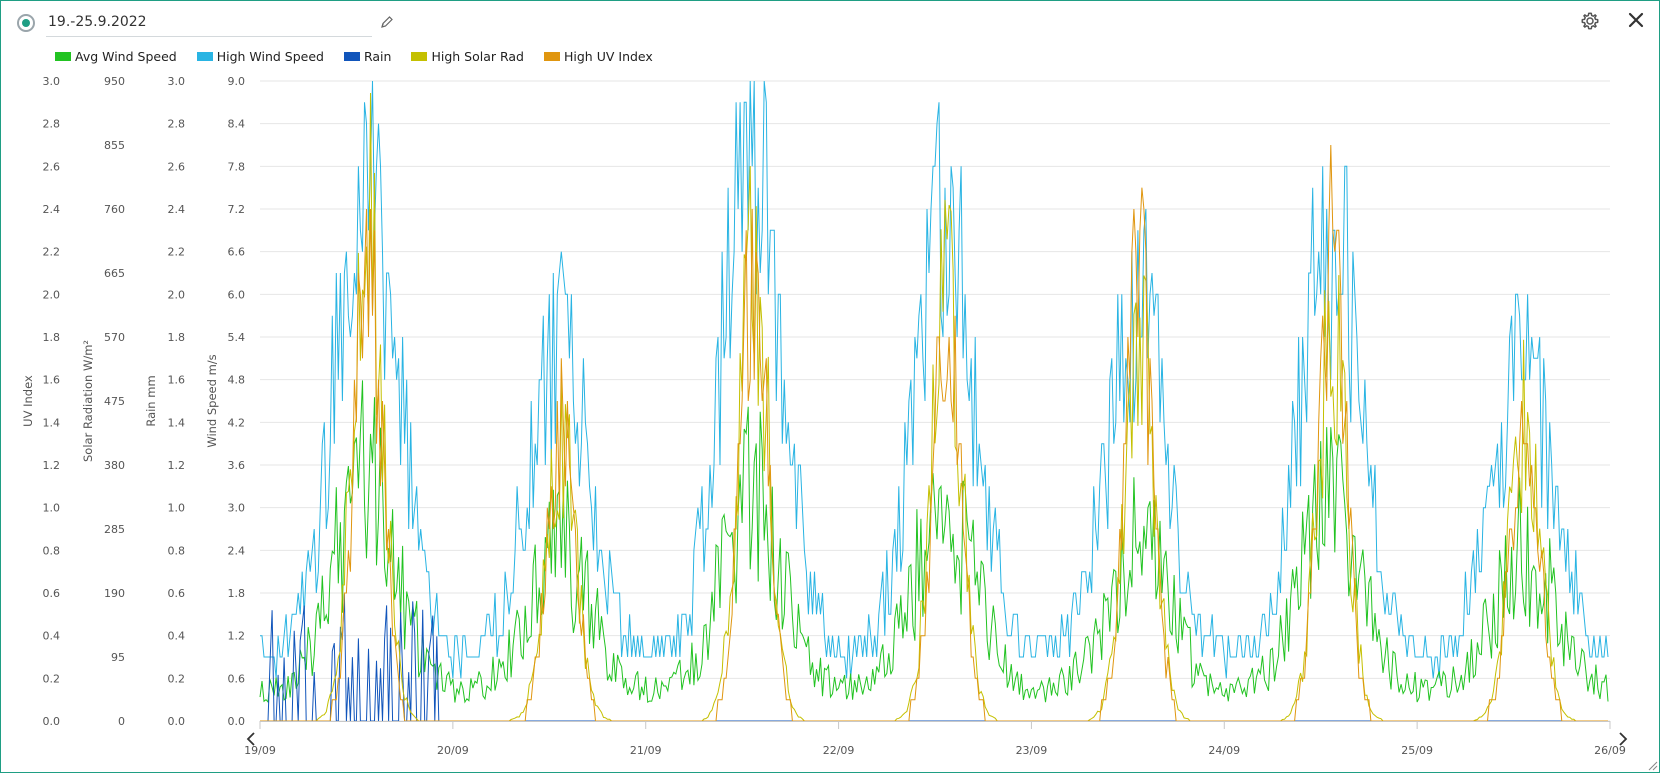 The height and width of the screenshot is (775, 1662). Describe the element at coordinates (114, 209) in the screenshot. I see `y-tick-label: 760` at that location.